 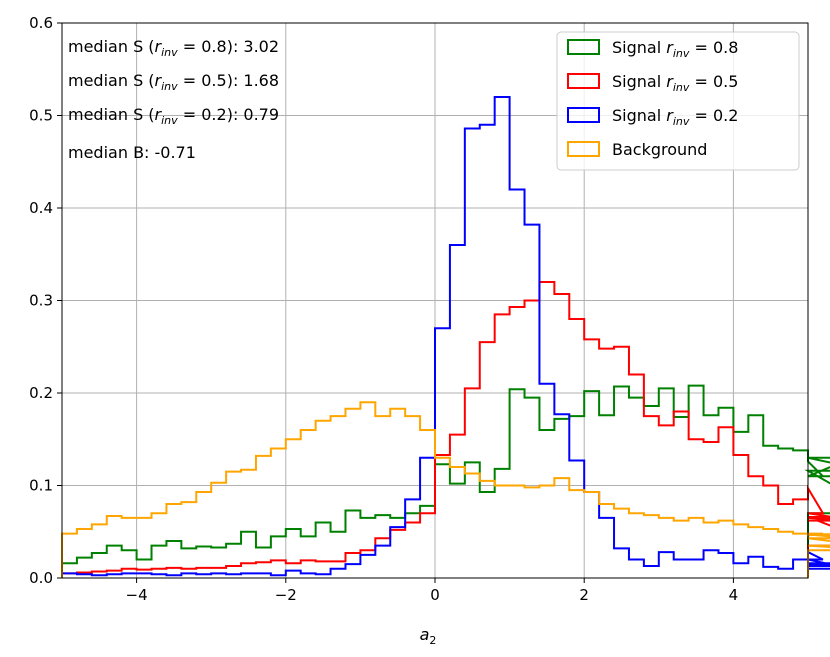 What do you see at coordinates (41, 23) in the screenshot?
I see `y-tick-label: 0.6` at bounding box center [41, 23].